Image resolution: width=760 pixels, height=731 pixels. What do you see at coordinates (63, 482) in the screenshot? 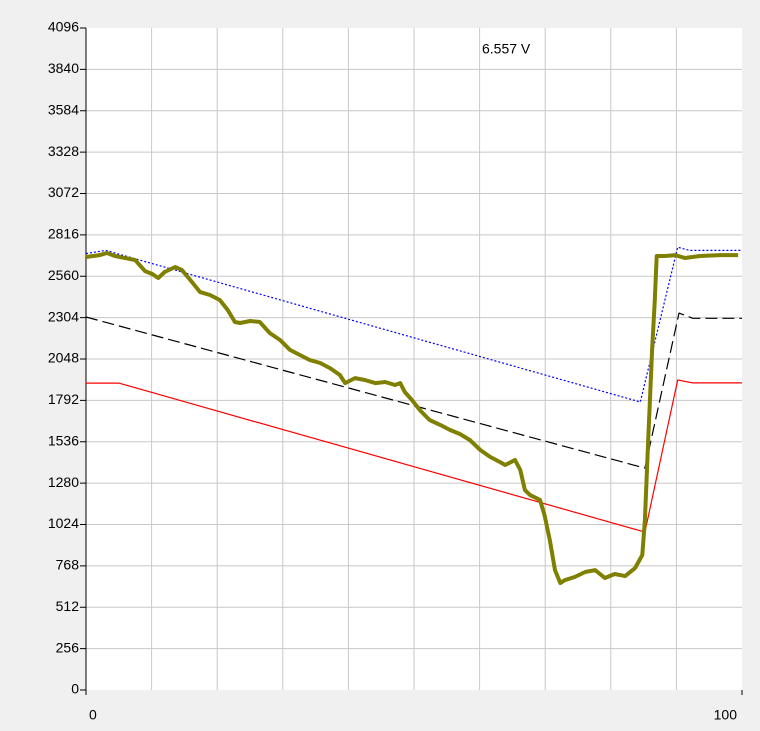
I see `y-tick-label: 1280` at bounding box center [63, 482].